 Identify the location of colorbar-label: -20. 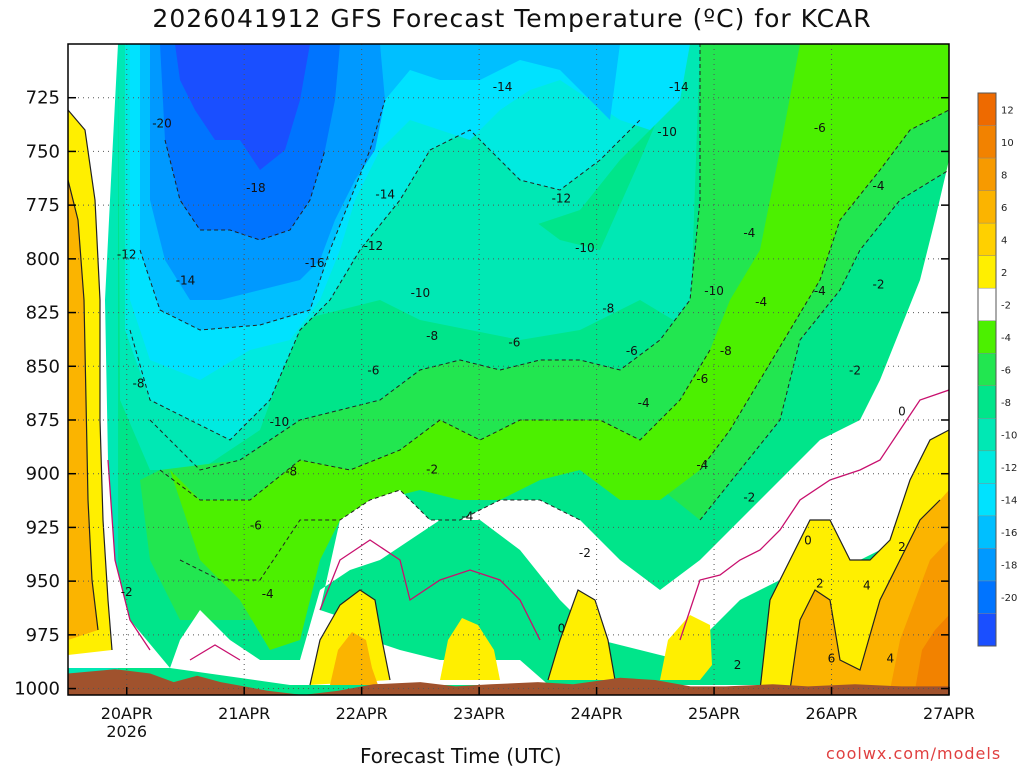
(1009, 598).